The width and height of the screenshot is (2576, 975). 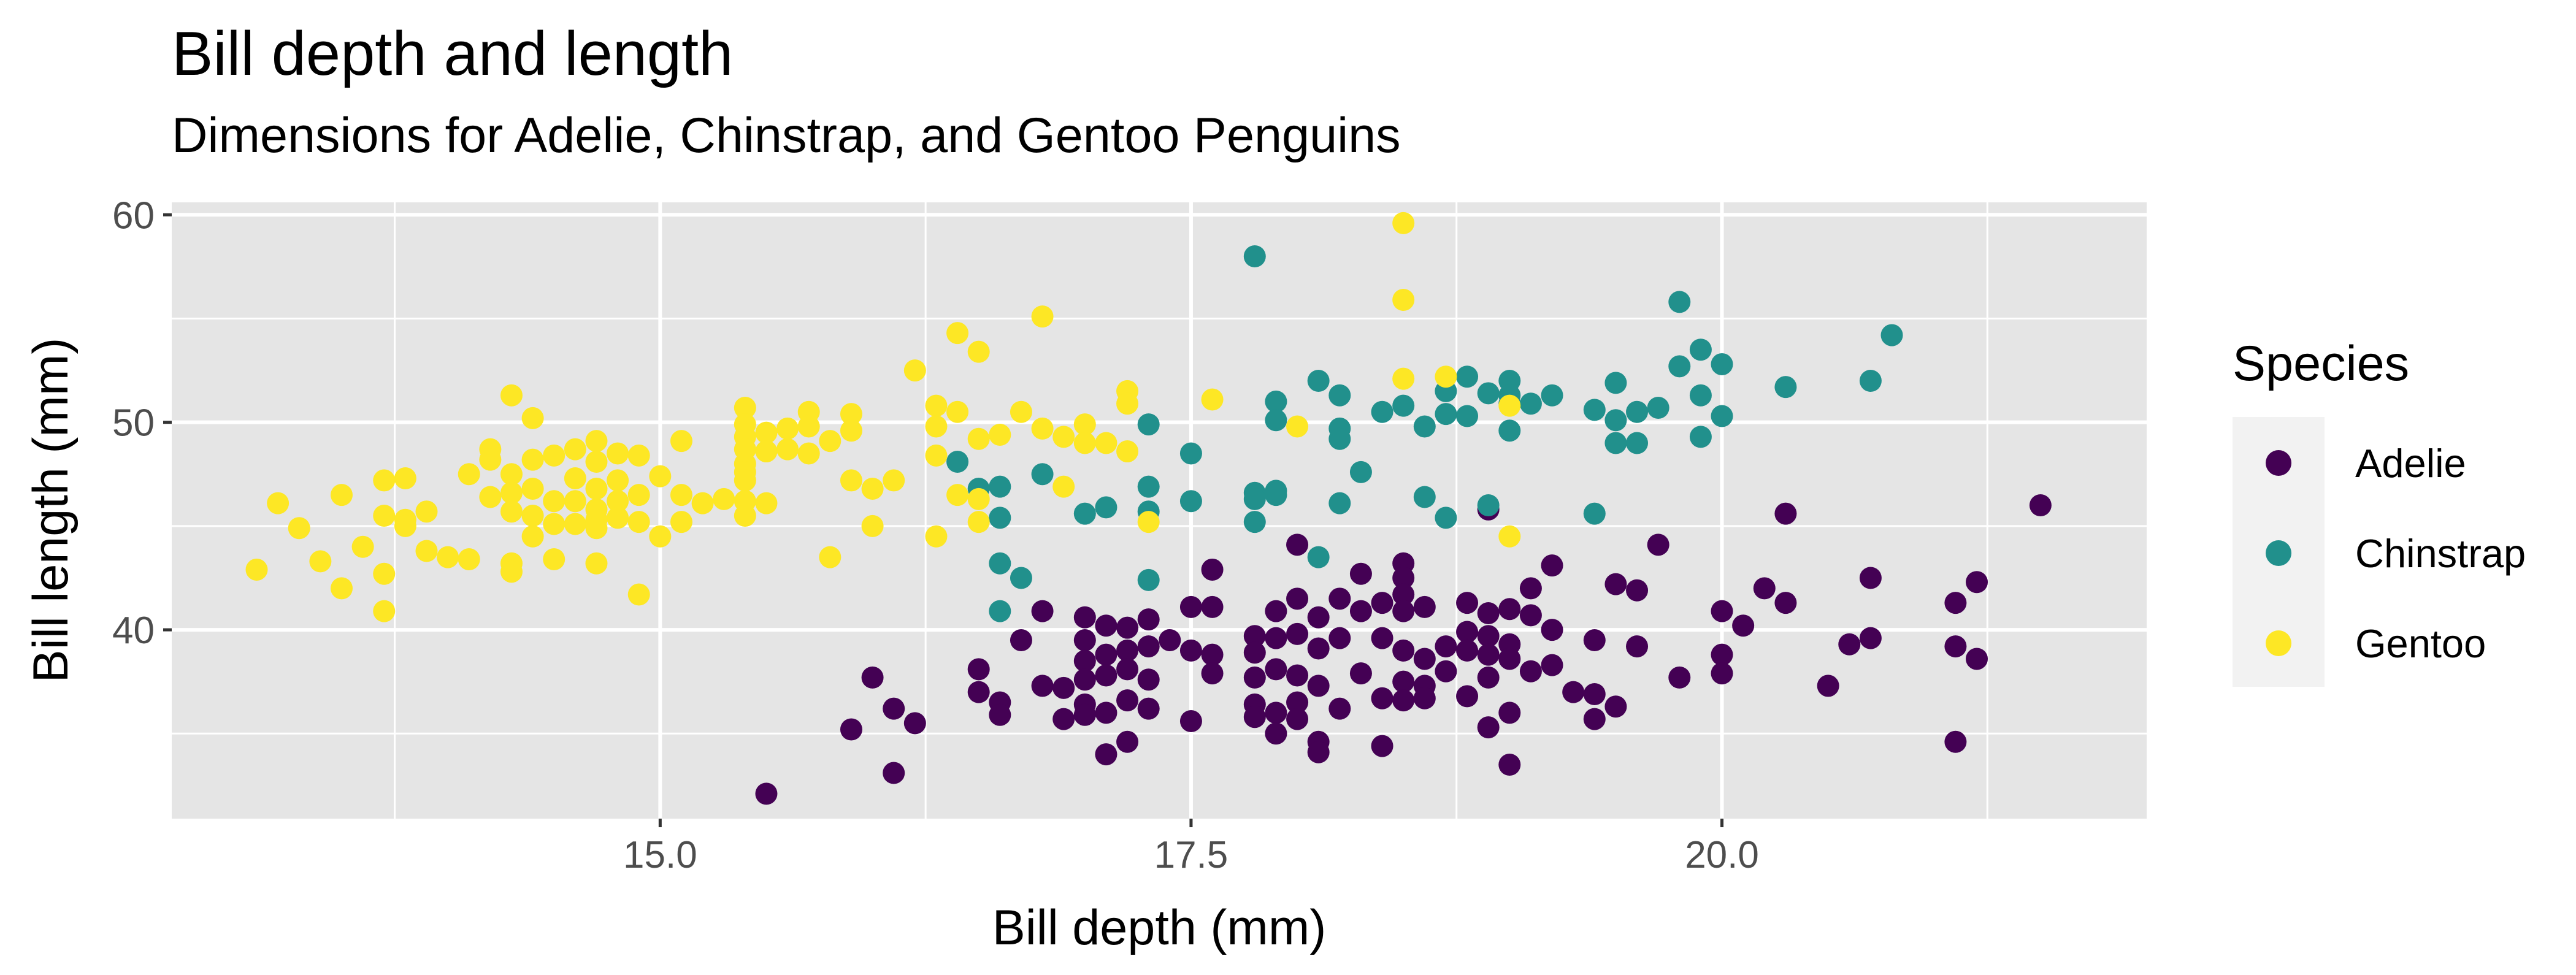 I want to click on x-tick-label: 15.0, so click(x=660, y=855).